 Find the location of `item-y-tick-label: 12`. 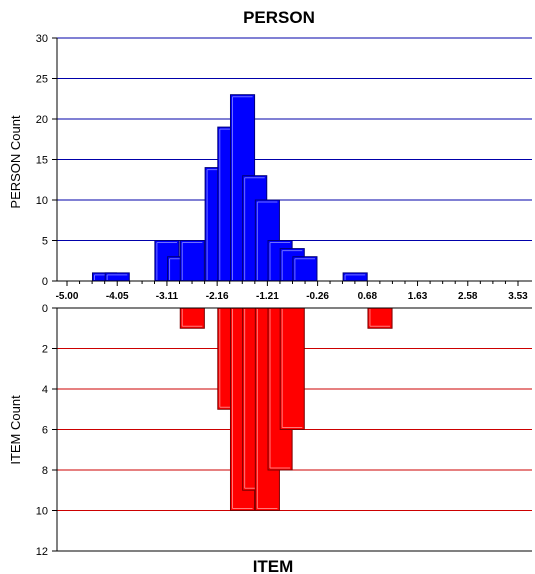

item-y-tick-label: 12 is located at coordinates (42, 552).